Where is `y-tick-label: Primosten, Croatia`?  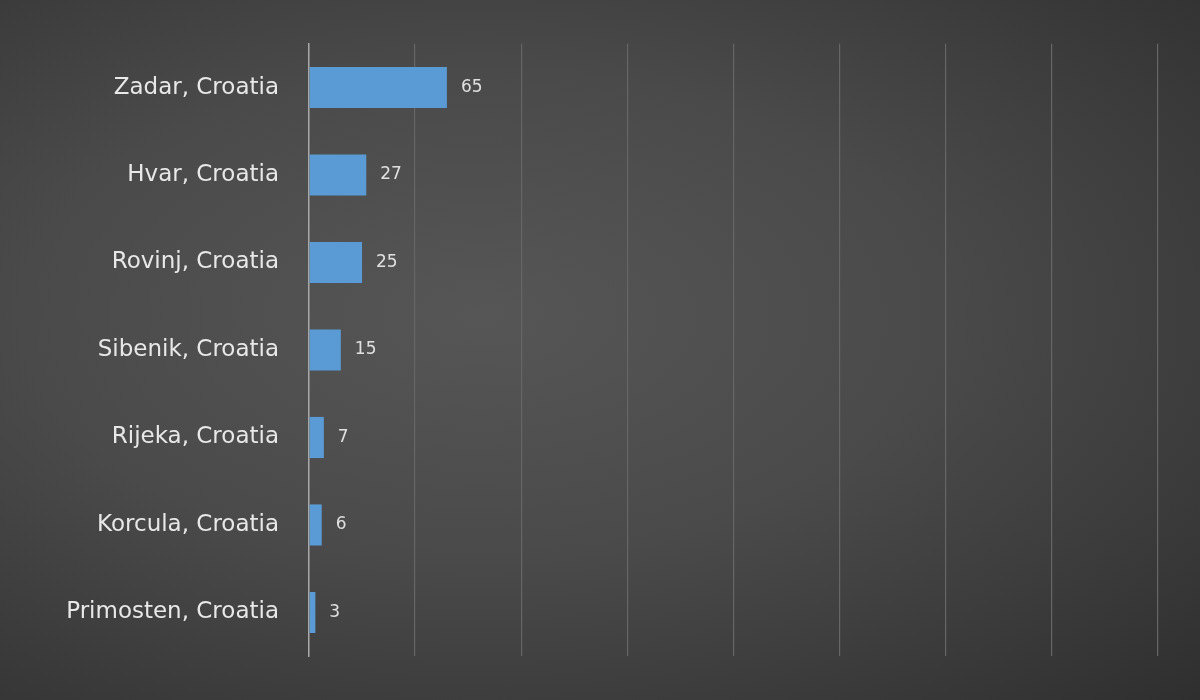 y-tick-label: Primosten, Croatia is located at coordinates (172, 610).